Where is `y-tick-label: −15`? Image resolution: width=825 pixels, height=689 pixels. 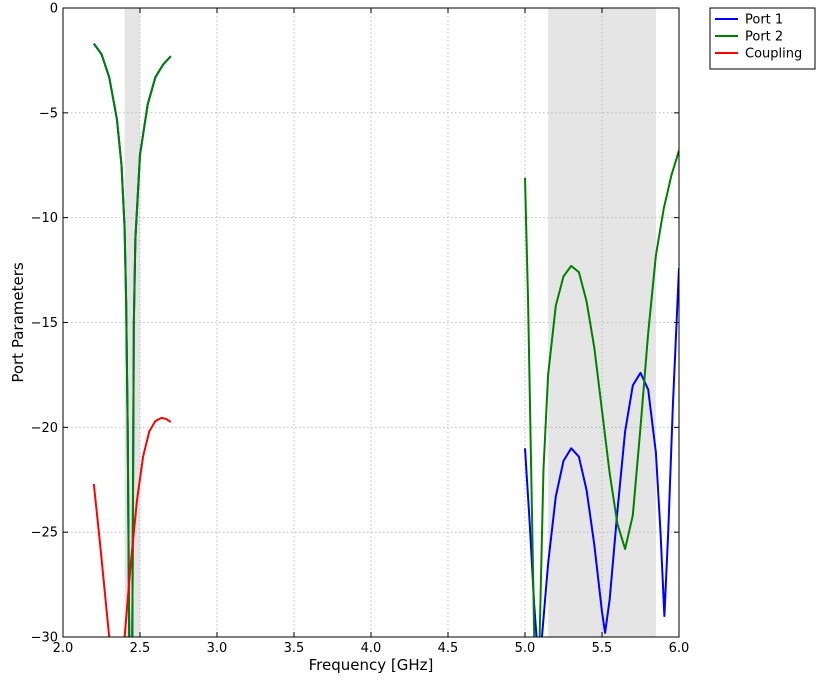 y-tick-label: −15 is located at coordinates (44, 323).